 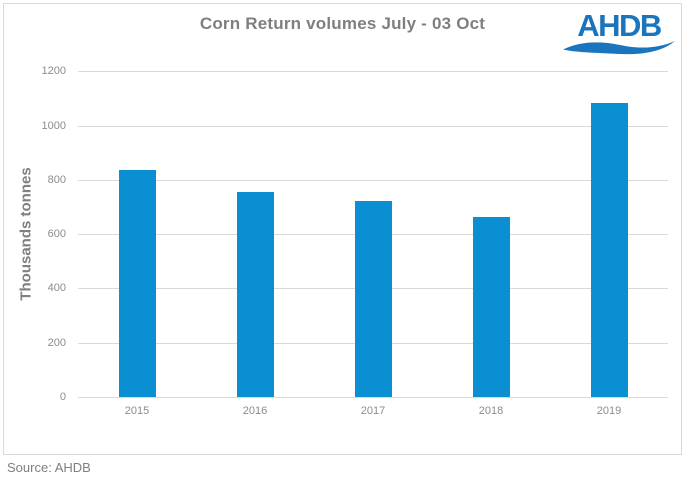 I want to click on x-tick-label-2016: 2016, so click(x=255, y=411).